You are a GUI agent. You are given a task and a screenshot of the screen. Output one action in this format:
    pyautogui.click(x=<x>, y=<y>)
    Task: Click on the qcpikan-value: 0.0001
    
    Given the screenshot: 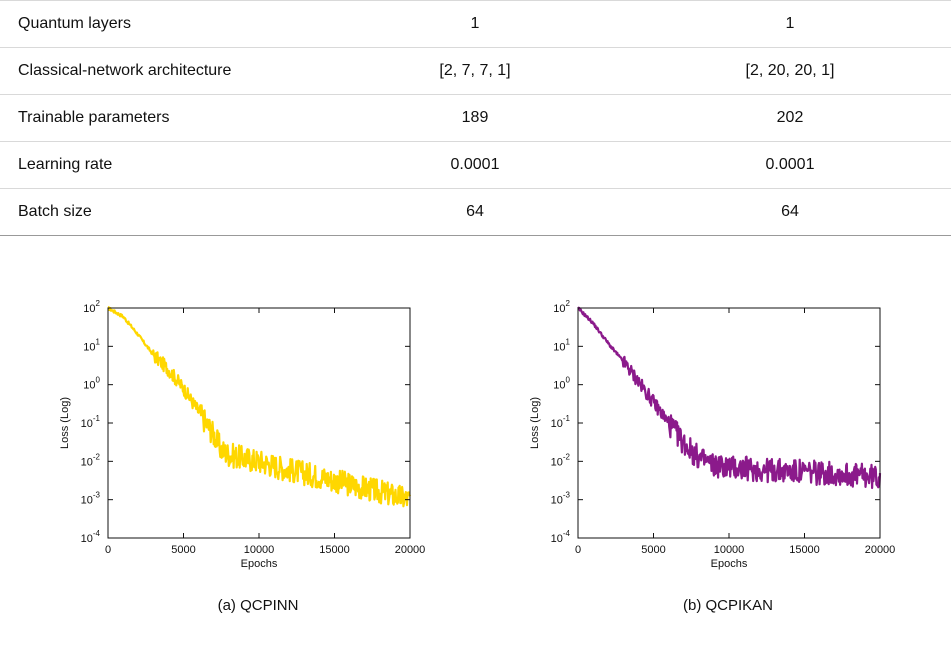 What is the action you would take?
    pyautogui.click(x=790, y=164)
    